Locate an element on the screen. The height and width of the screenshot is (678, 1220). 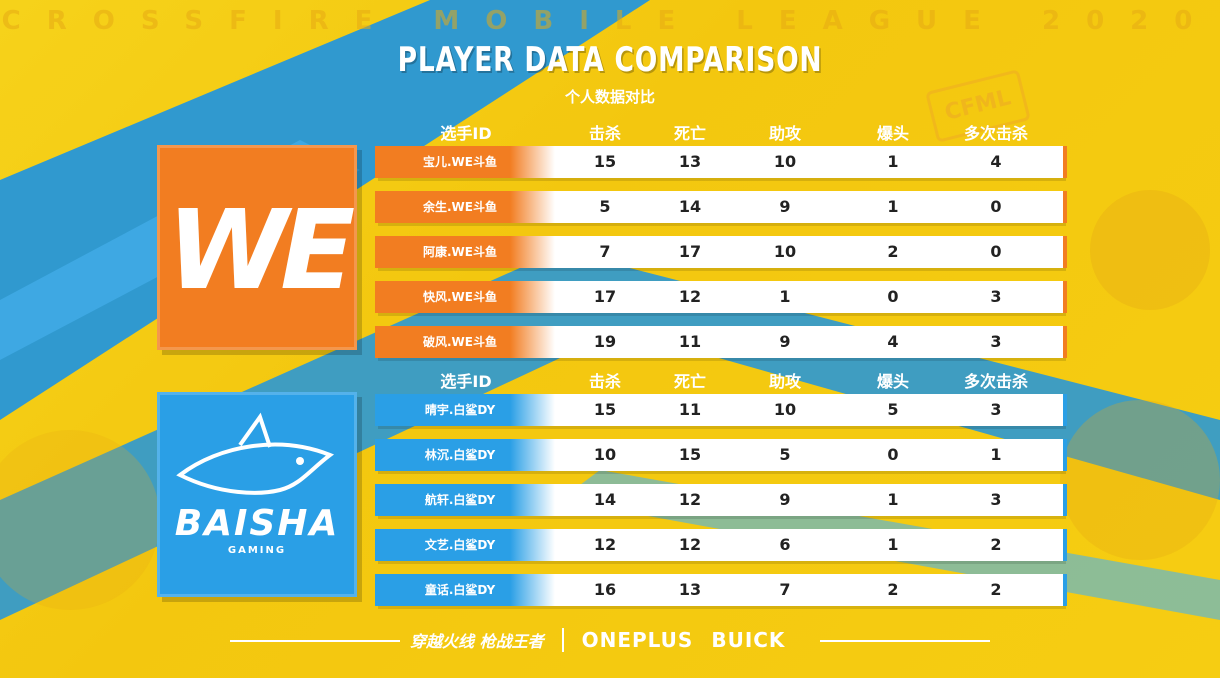
player-id: 童话.白鲨DY is located at coordinates (465, 590).